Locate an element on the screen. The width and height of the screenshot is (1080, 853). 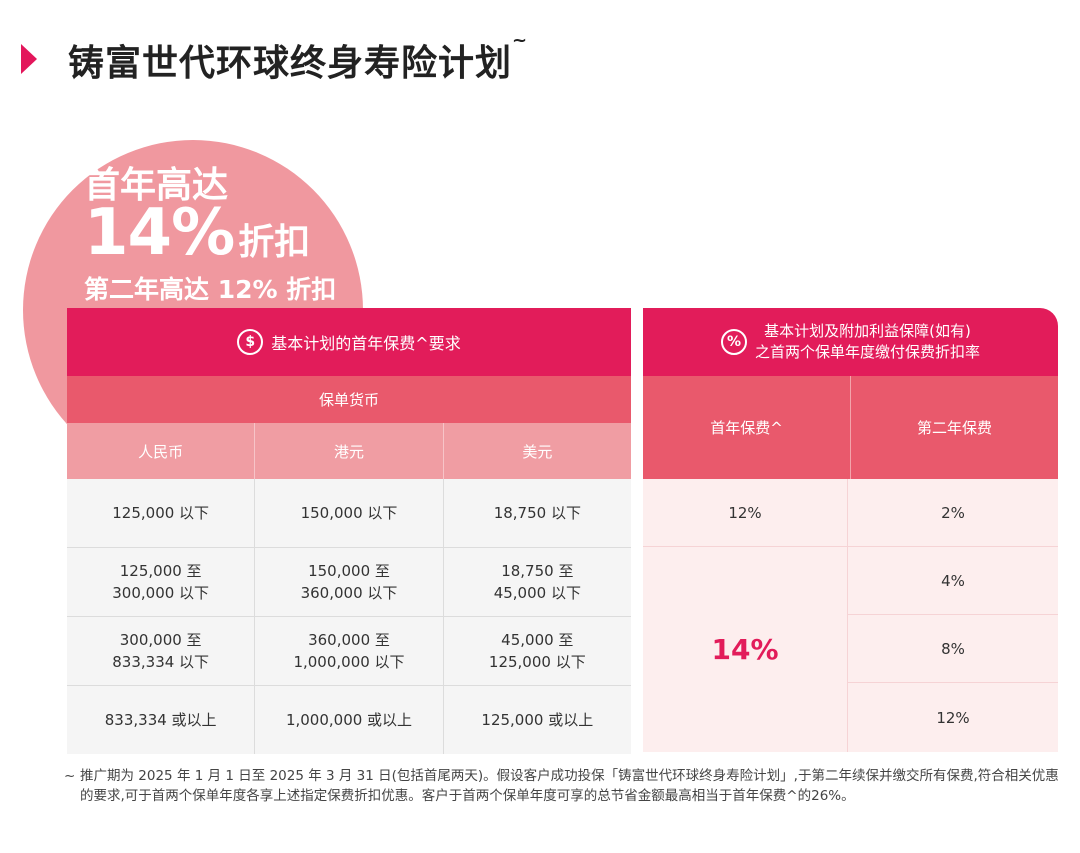
rate-values: 12% 14% 2% 4% 8% 12% is located at coordinates (850, 615).